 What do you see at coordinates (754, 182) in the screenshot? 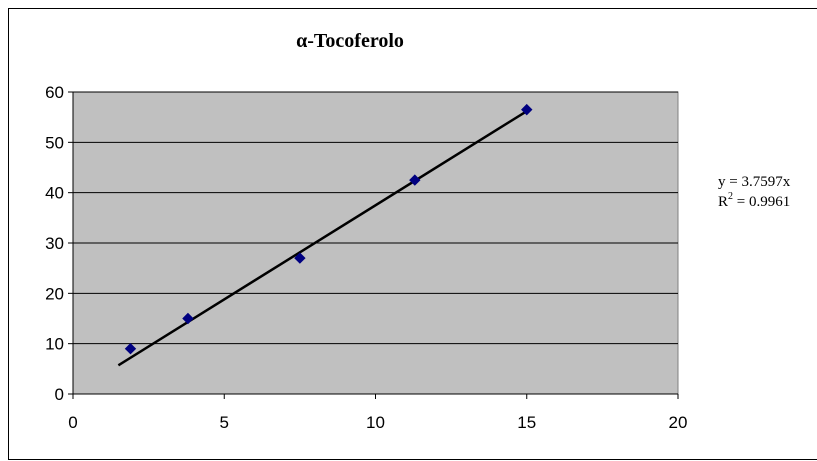
I see `trendline-equation: y = 3.7597x` at bounding box center [754, 182].